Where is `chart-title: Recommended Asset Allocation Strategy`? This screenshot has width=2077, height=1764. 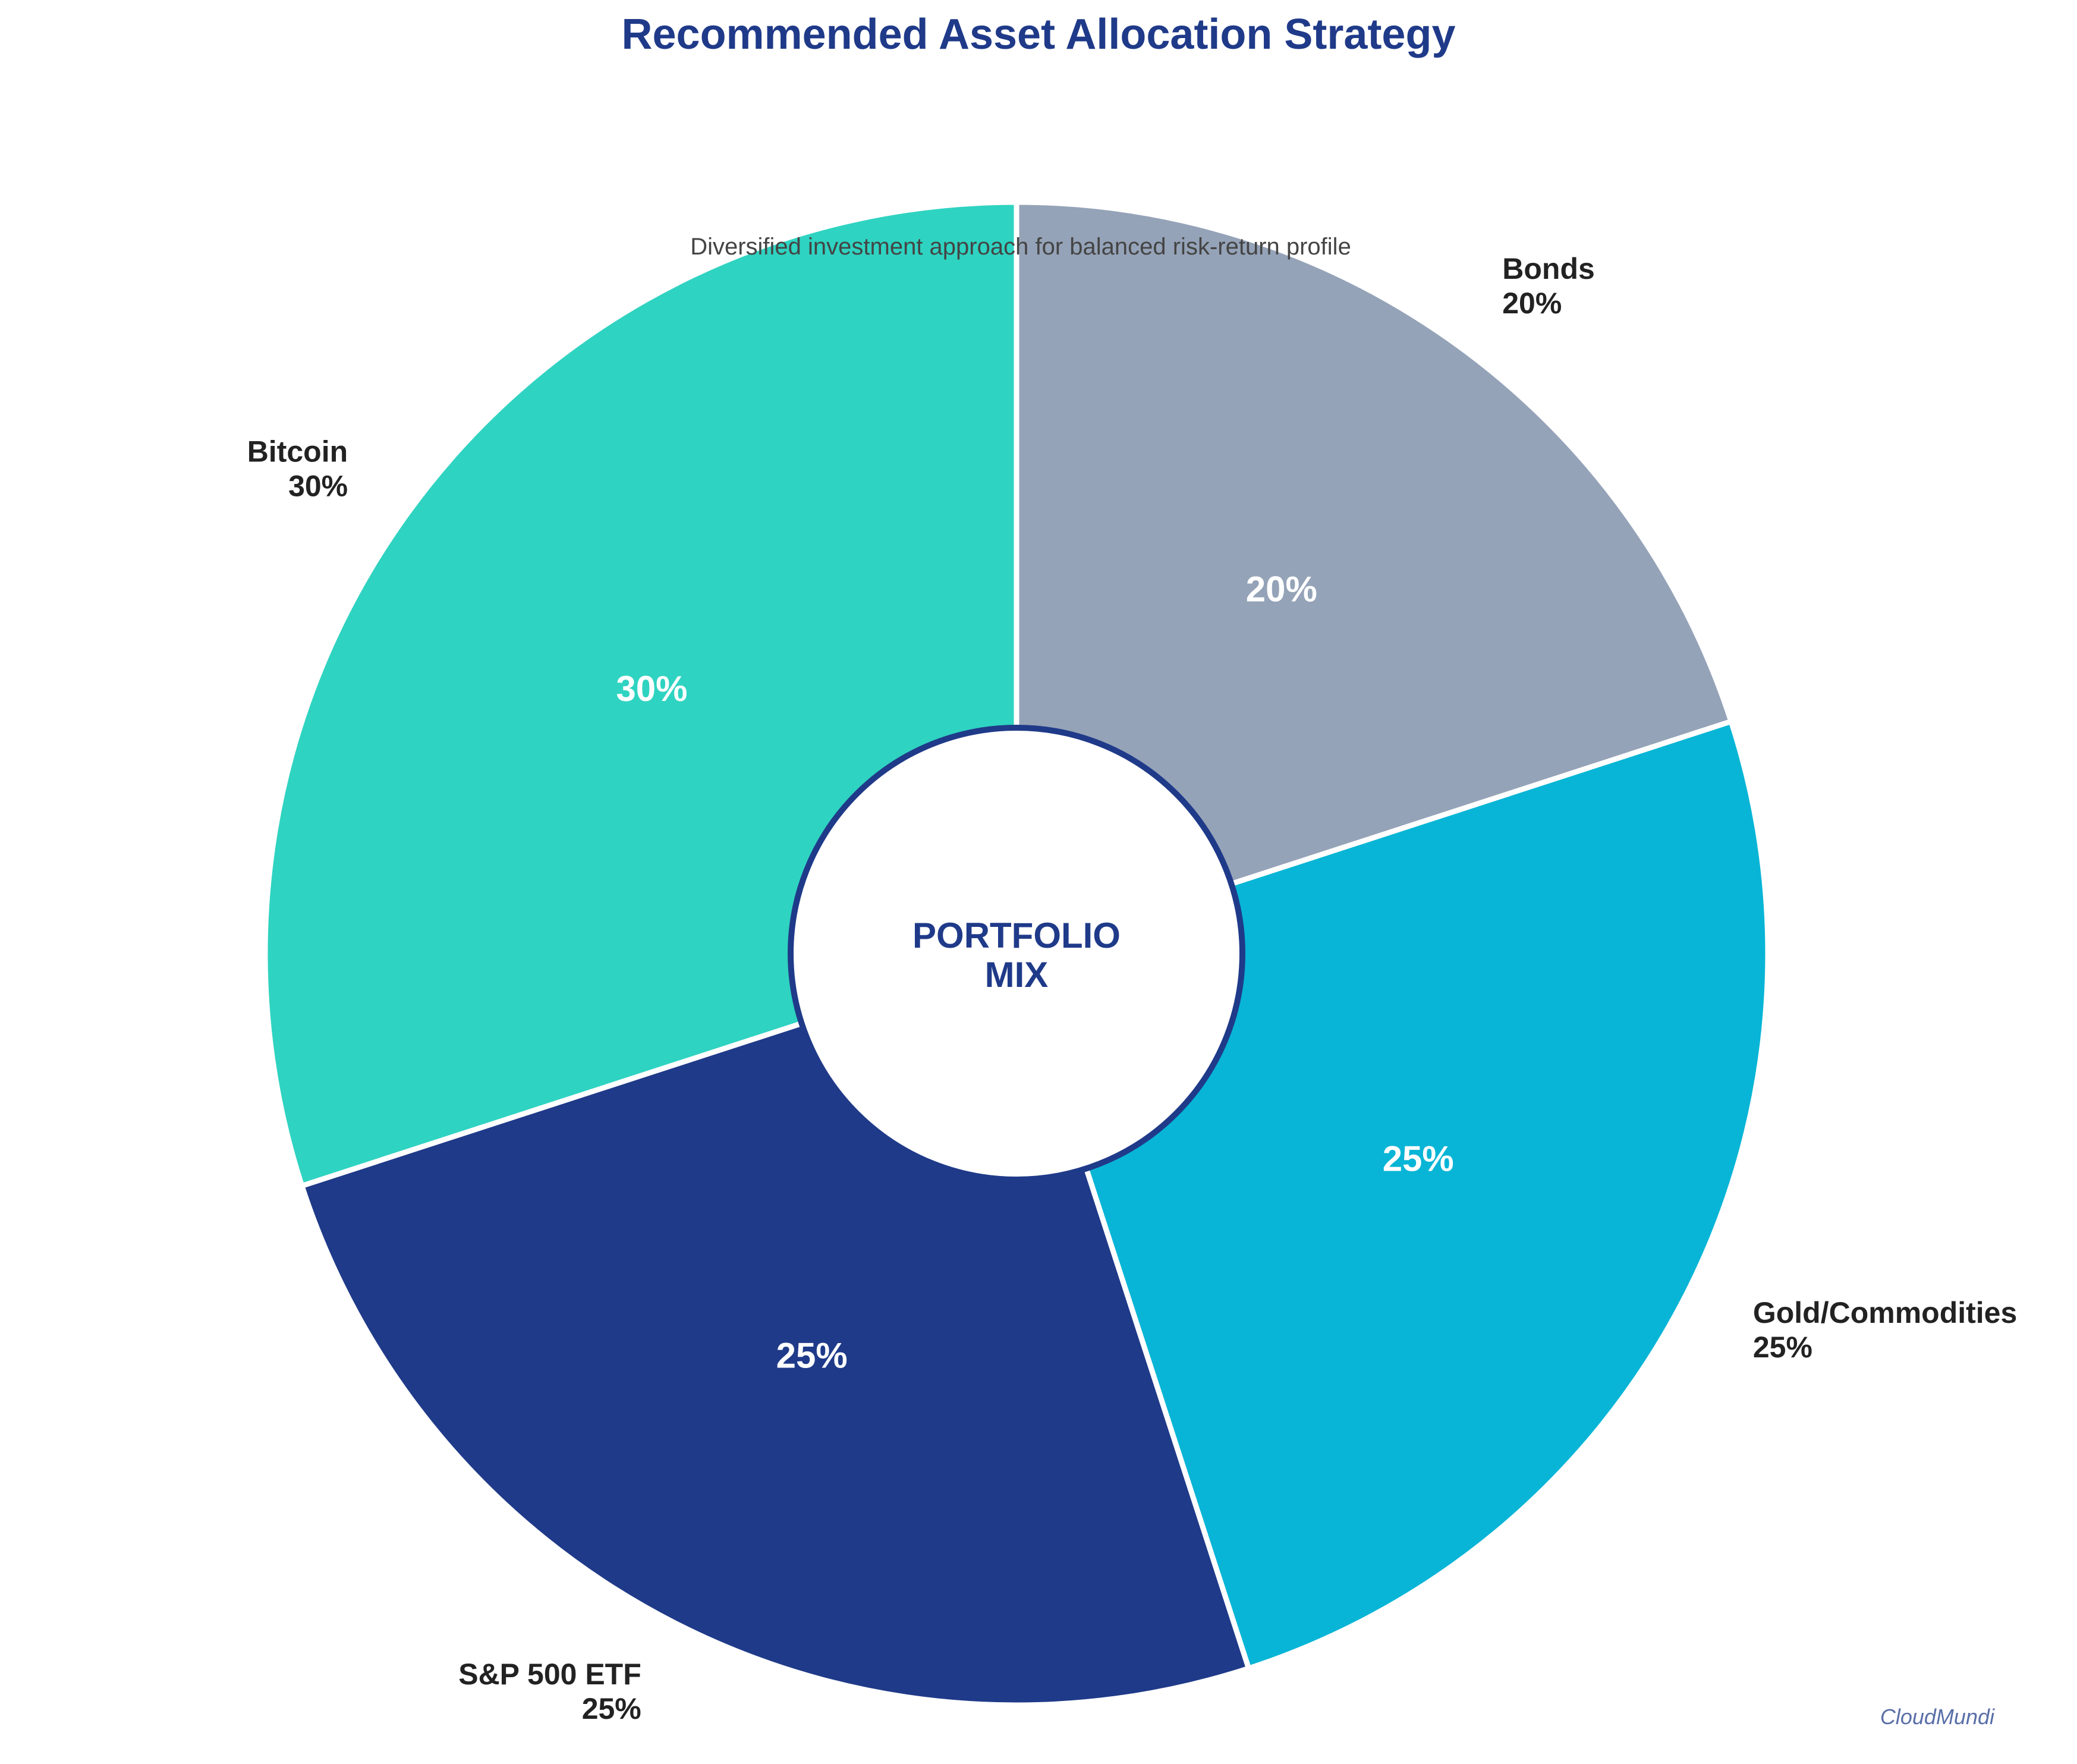 chart-title: Recommended Asset Allocation Strategy is located at coordinates (1038, 34).